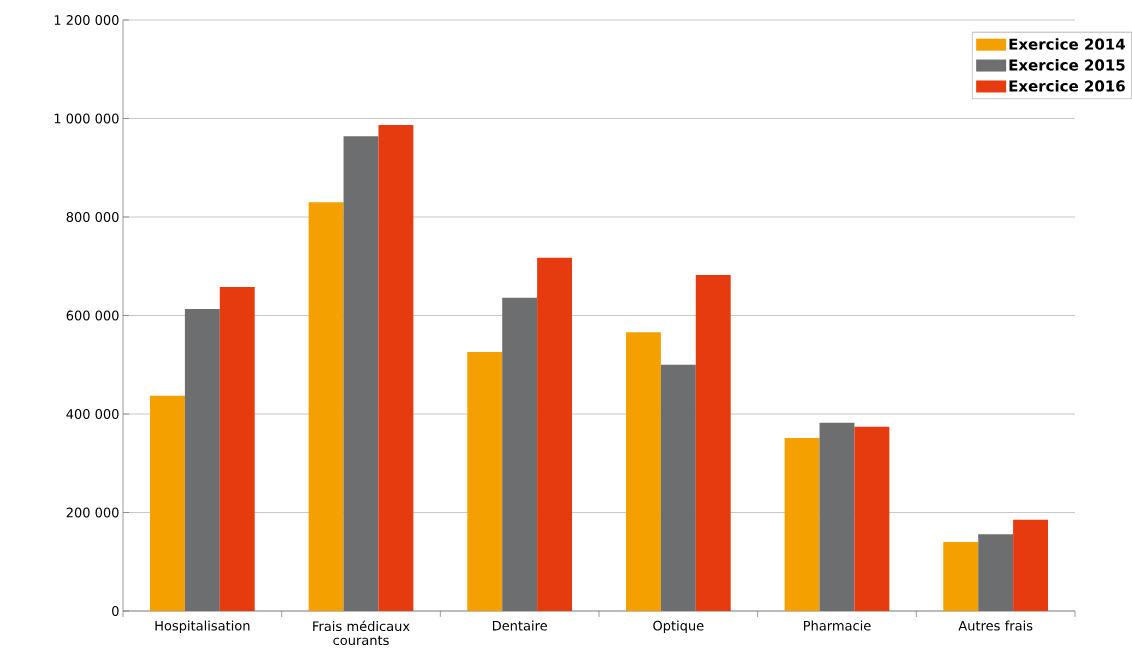 This screenshot has width=1132, height=663. What do you see at coordinates (995, 625) in the screenshot?
I see `x-tick-label: Autres frais` at bounding box center [995, 625].